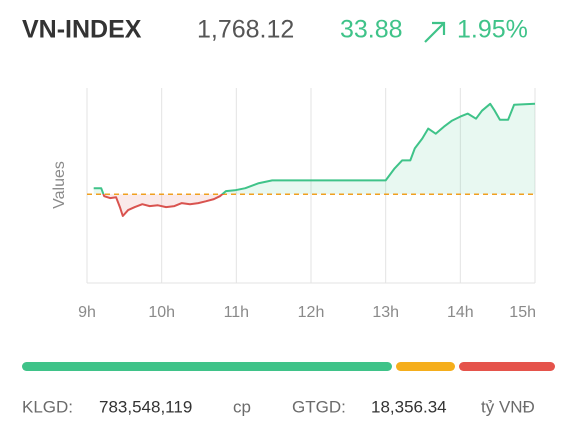  I want to click on index-change-pct: 1.95%, so click(492, 30).